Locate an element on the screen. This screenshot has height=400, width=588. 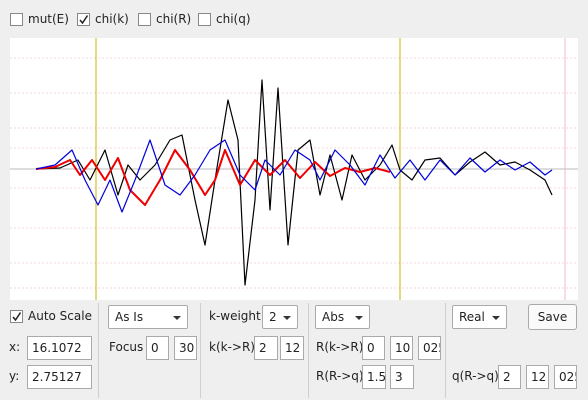
dropdown-value: Abs is located at coordinates (333, 317).